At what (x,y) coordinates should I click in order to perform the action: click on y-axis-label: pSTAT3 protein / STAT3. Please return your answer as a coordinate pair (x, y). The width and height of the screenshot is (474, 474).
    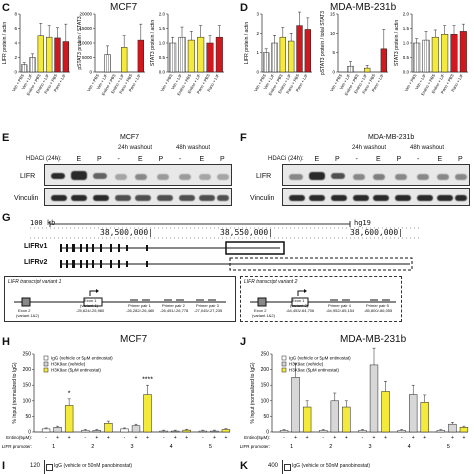
    Looking at the image, I should click on (80, 42).